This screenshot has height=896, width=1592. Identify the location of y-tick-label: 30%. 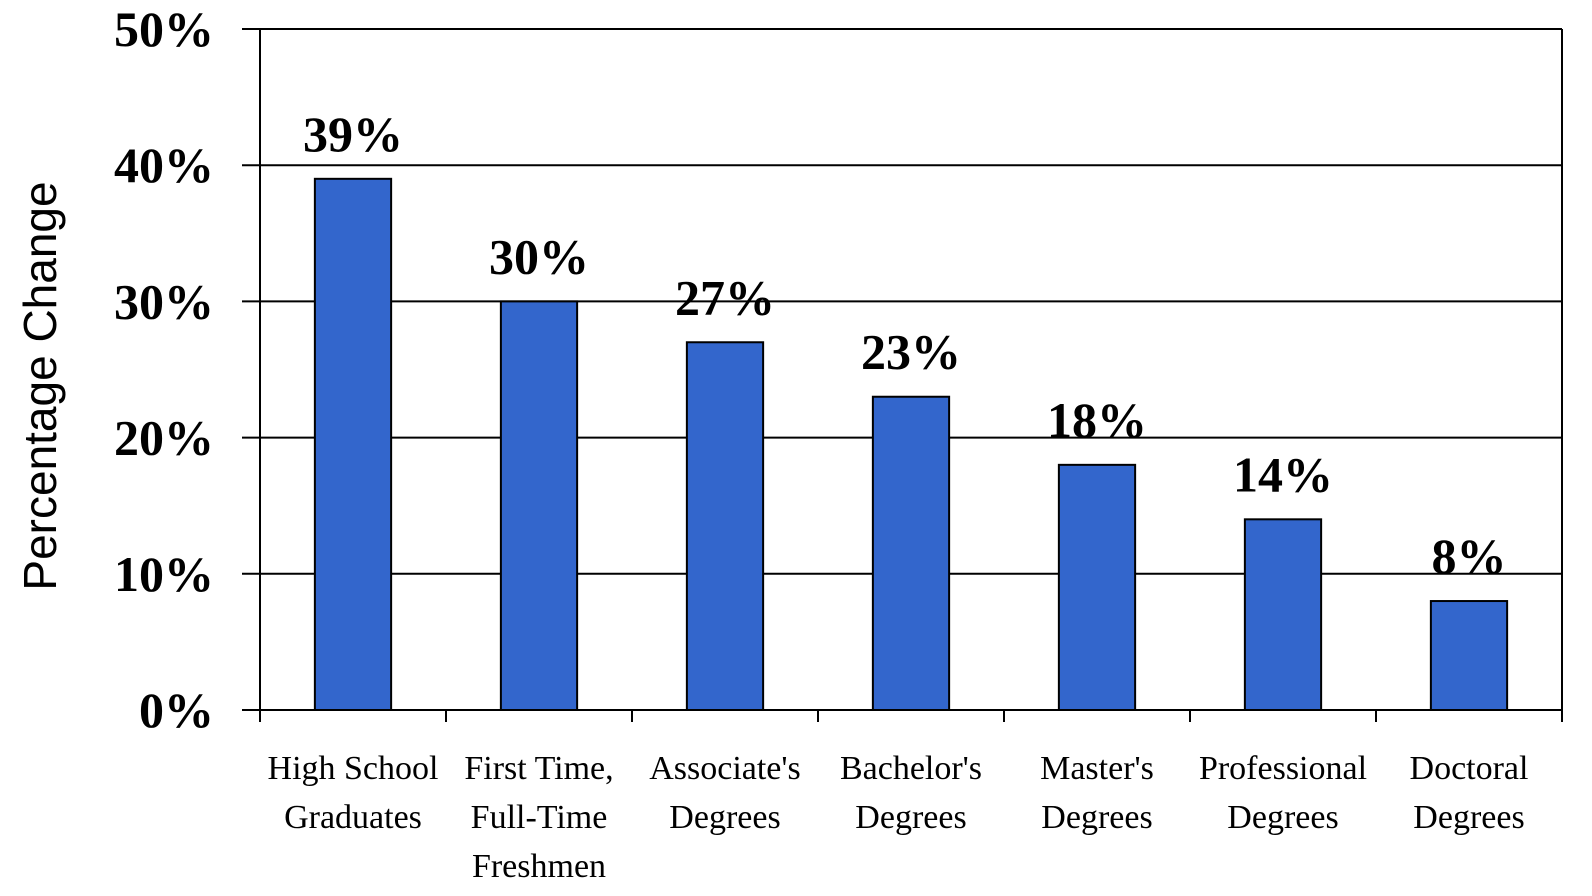
(164, 301).